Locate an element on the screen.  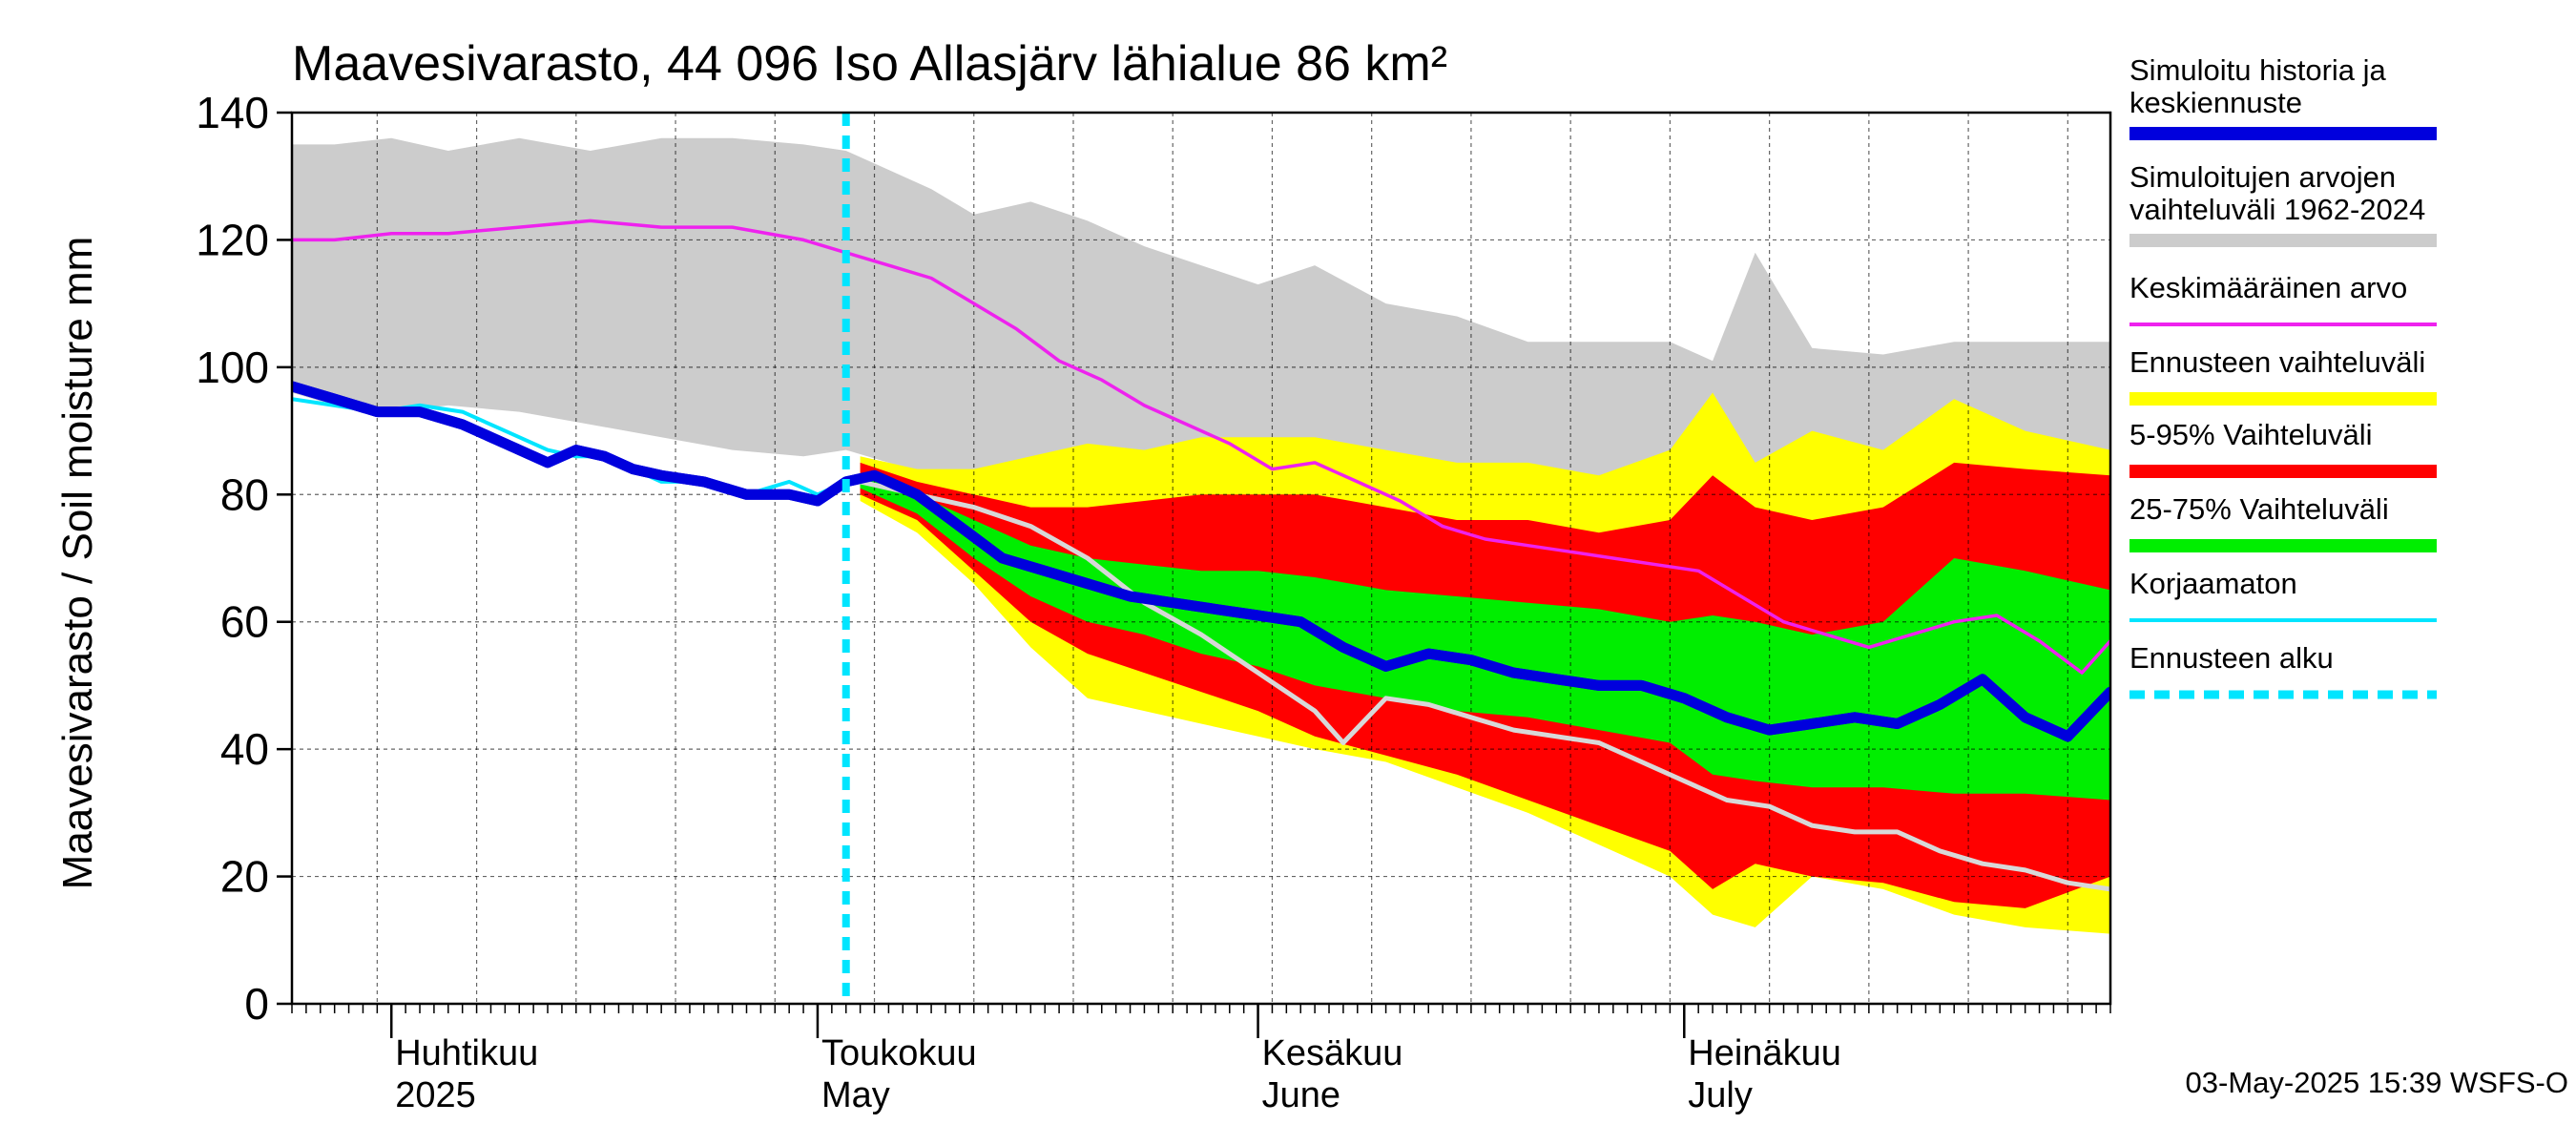
y-tick-label: 140 is located at coordinates (232, 113).